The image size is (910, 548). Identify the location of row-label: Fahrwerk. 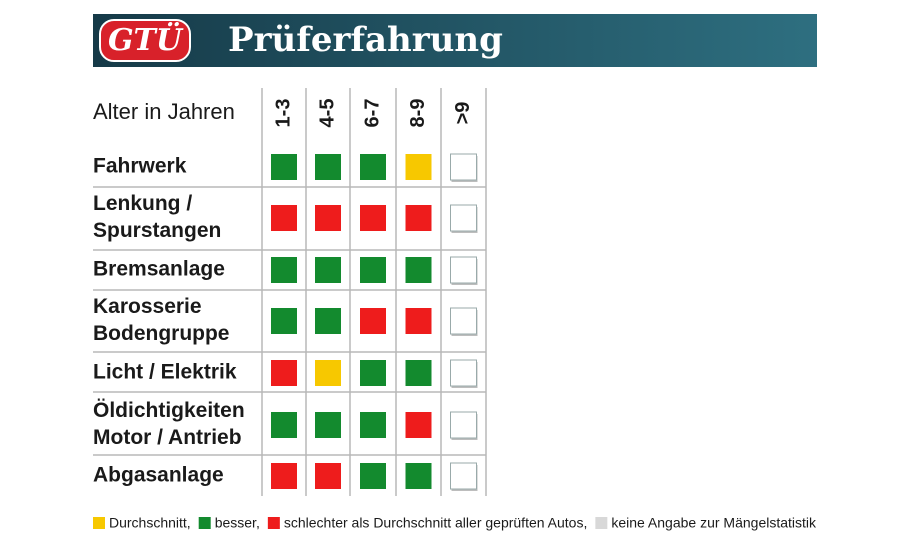
(140, 166).